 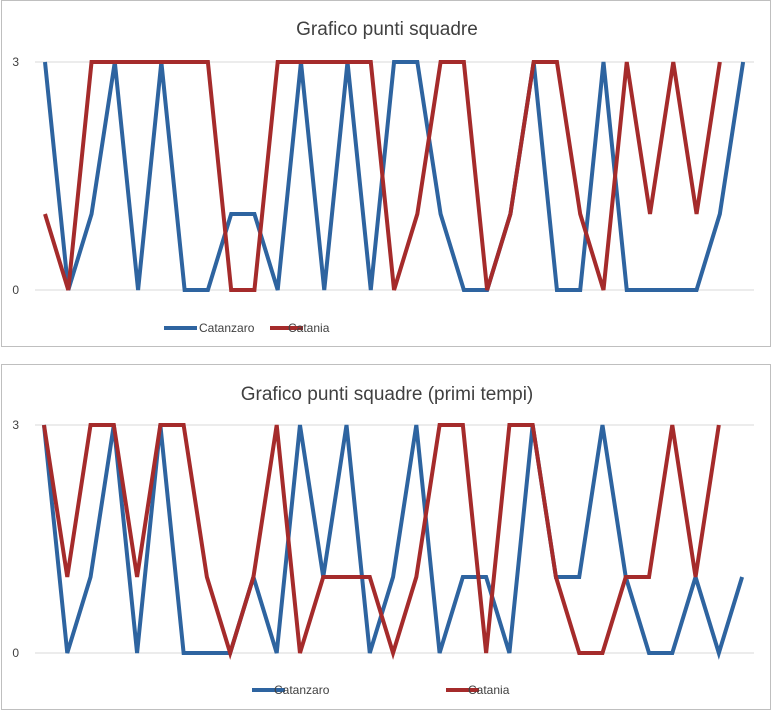 I want to click on chart-title: Grafico punti squadre (primi tempi), so click(x=387, y=394).